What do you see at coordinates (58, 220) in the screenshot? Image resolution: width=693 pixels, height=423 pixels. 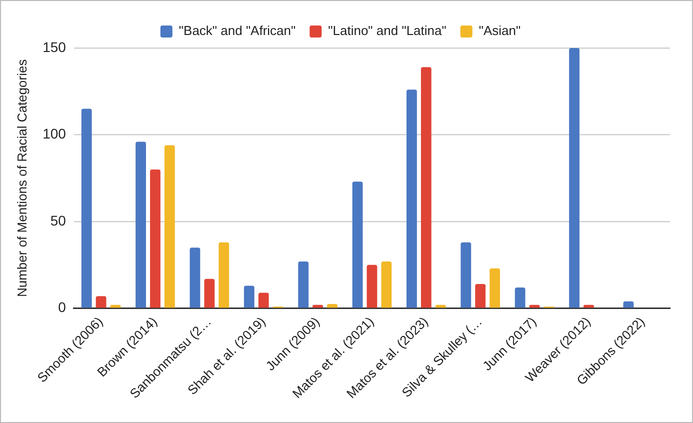 I see `y-tick-label: 50` at bounding box center [58, 220].